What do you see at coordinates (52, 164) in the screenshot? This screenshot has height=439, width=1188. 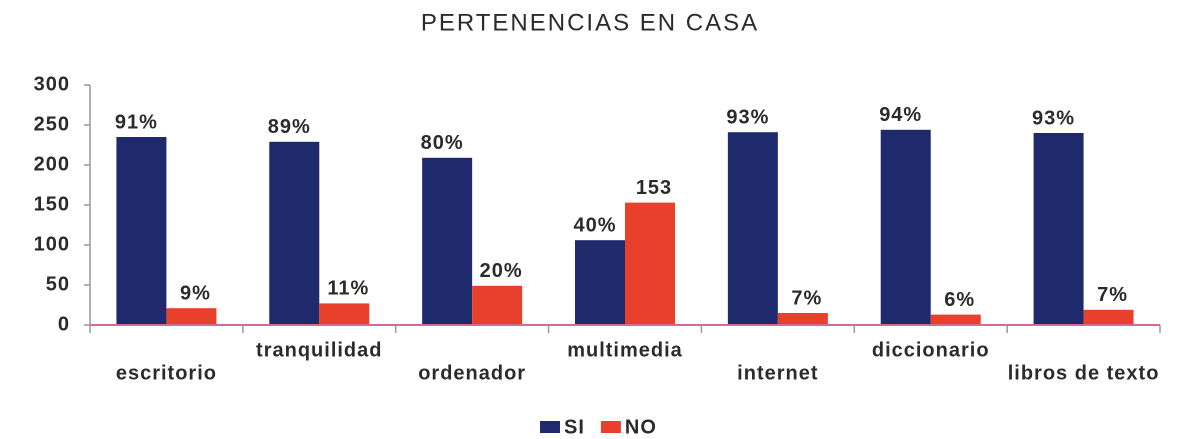 I see `y-tick-label: 200` at bounding box center [52, 164].